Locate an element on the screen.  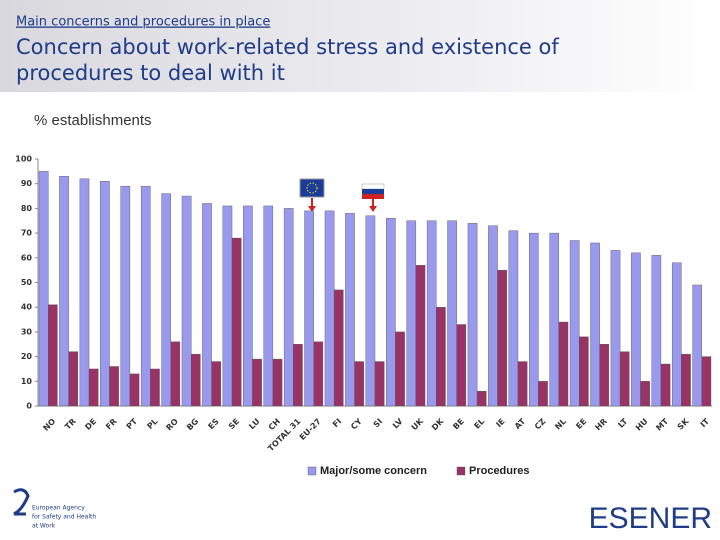
x-tick-label: SI is located at coordinates (378, 423).